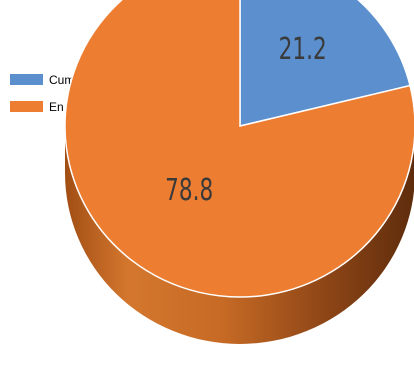  Describe the element at coordinates (303, 50) in the screenshot. I see `data-label-cum: 21.2` at that location.